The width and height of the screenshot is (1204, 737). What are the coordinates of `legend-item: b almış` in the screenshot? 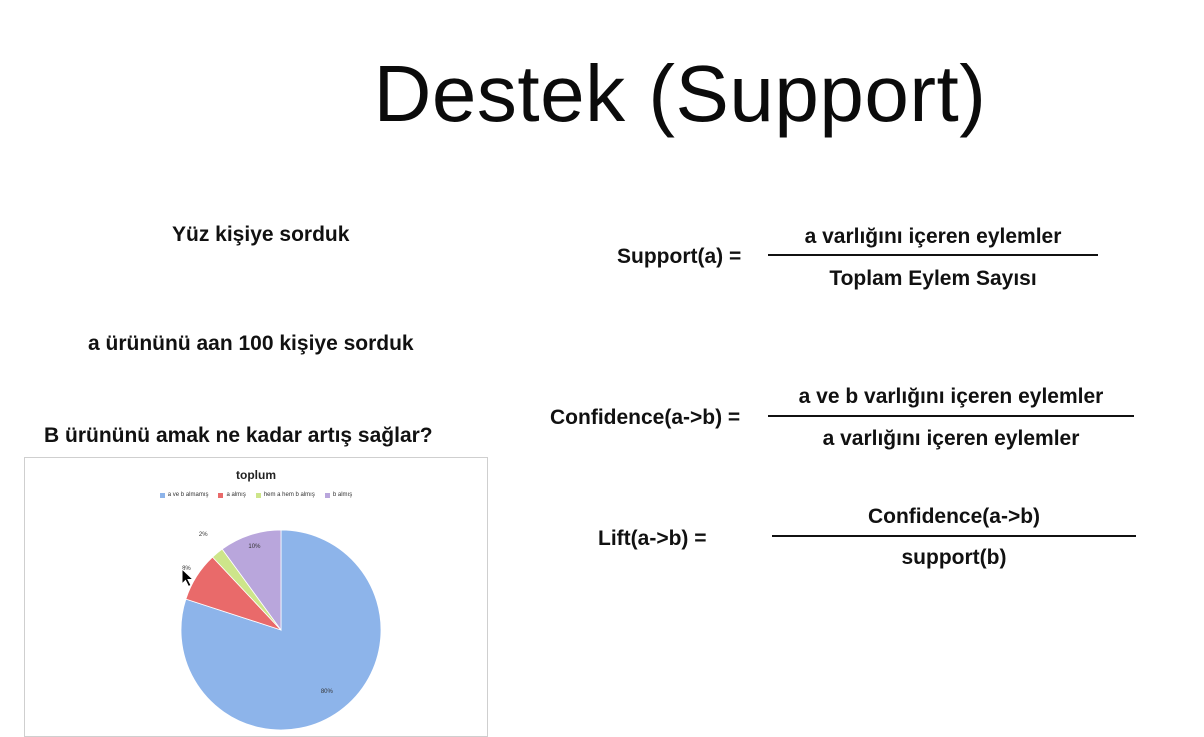 It's located at (338, 495).